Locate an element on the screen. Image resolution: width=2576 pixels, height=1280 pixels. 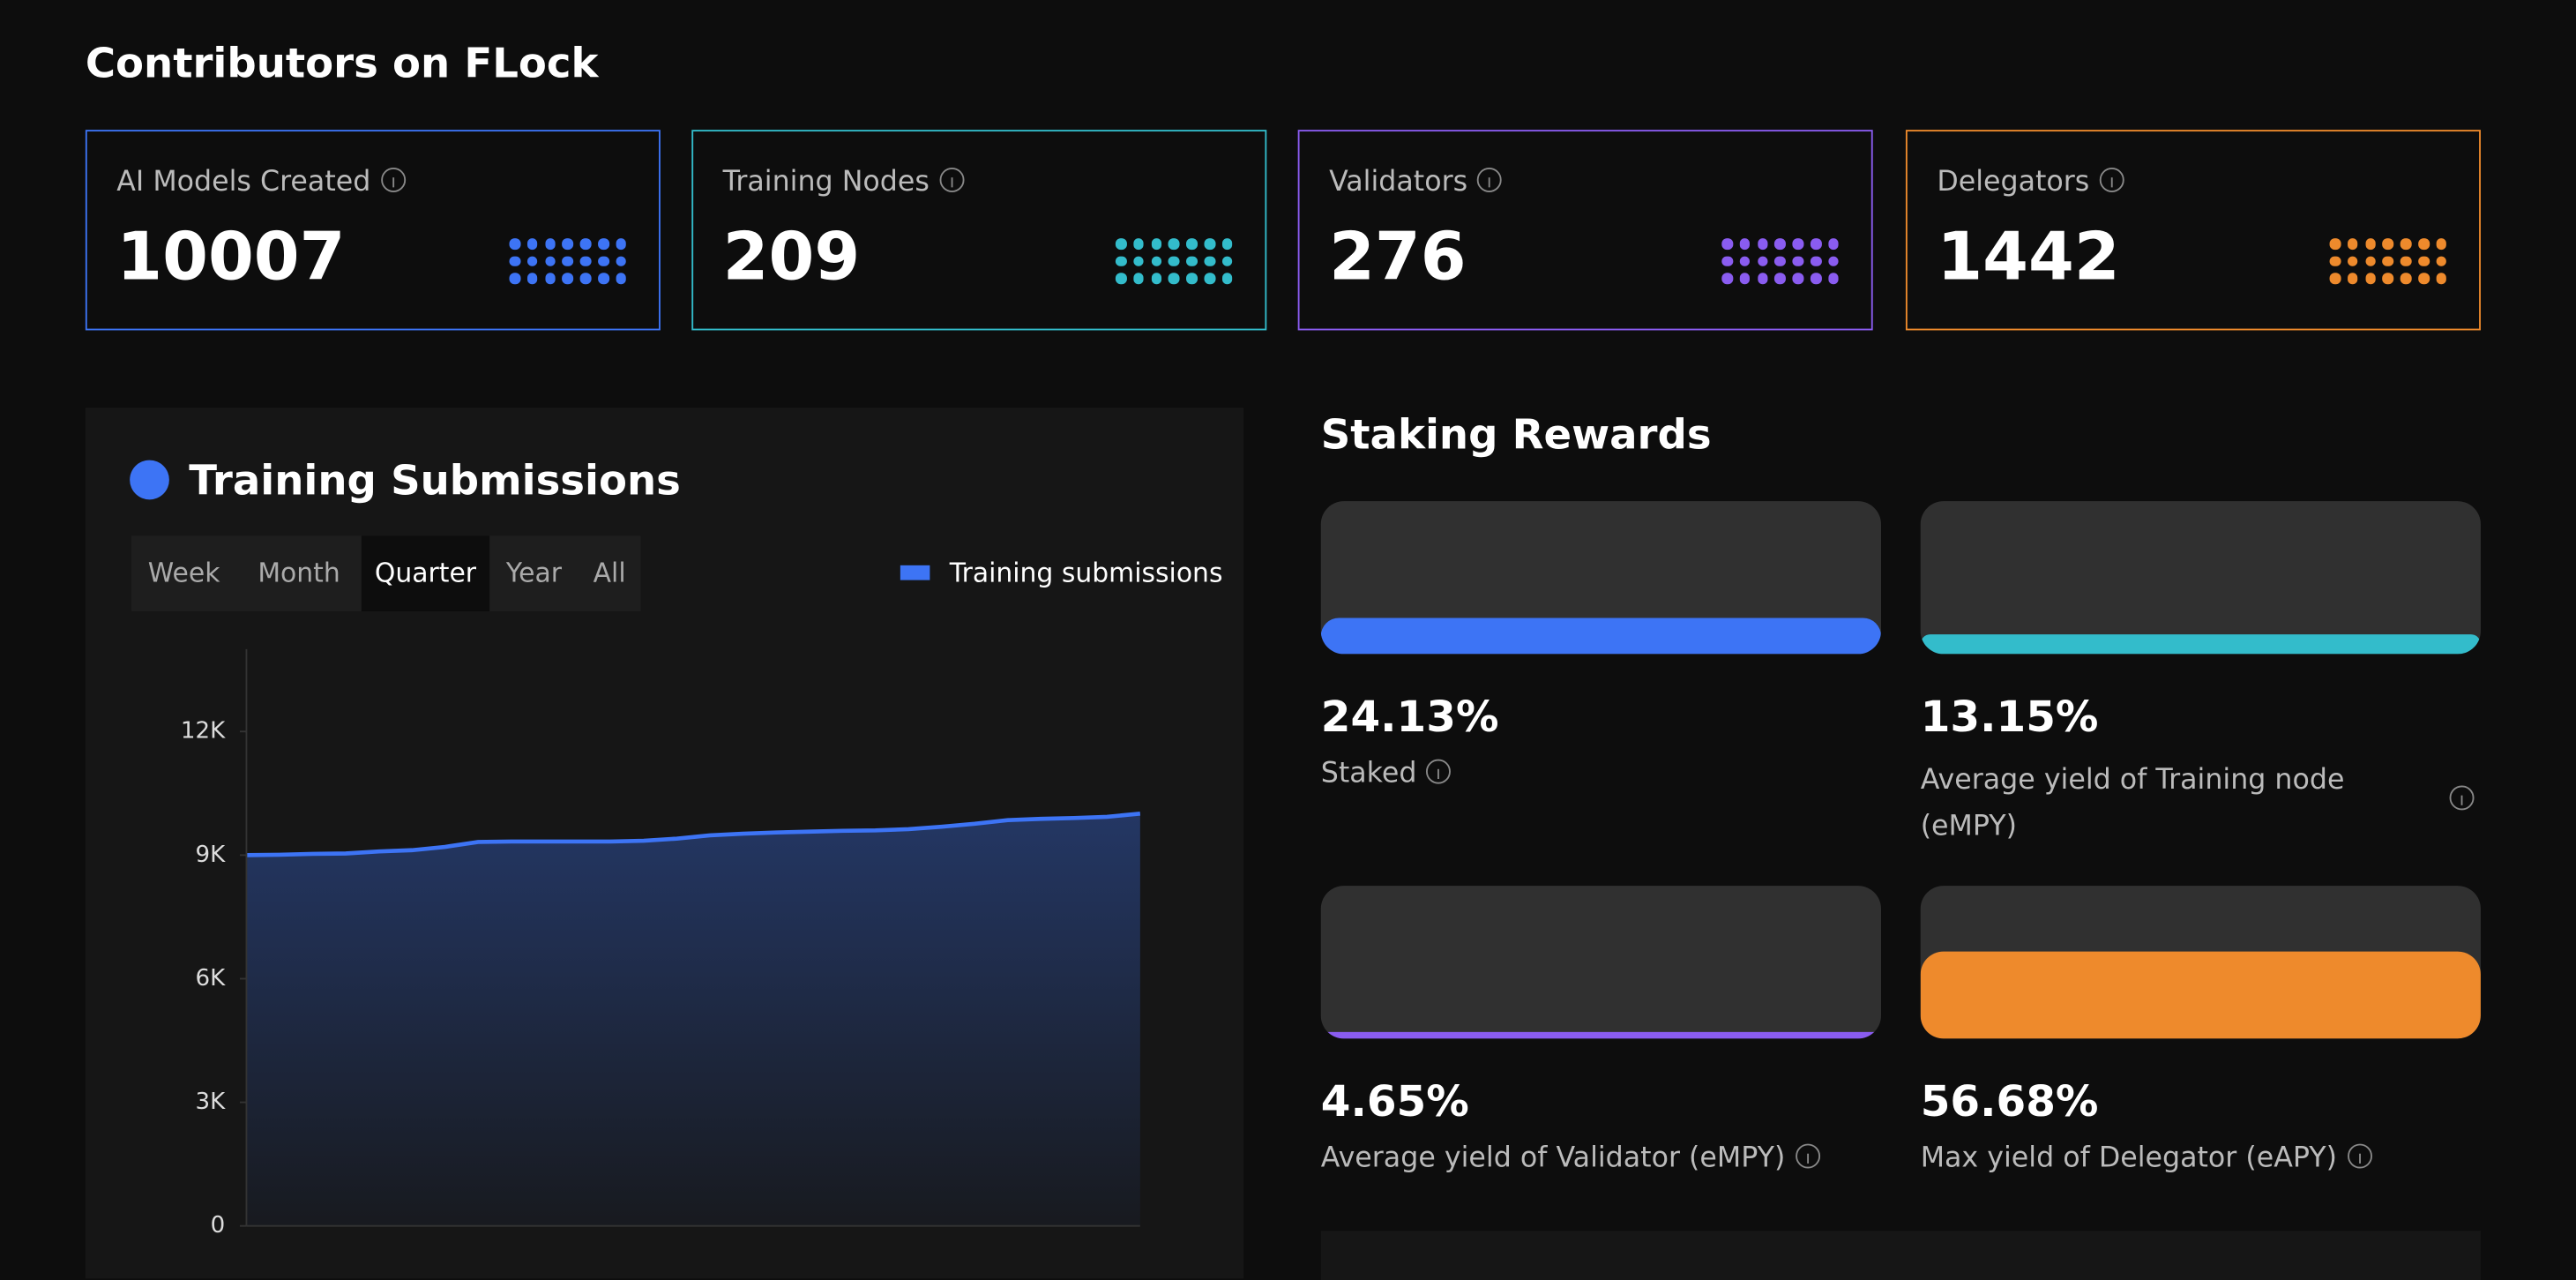
gauge-label: Average yield of Training node (eMPY) is located at coordinates (2132, 803).